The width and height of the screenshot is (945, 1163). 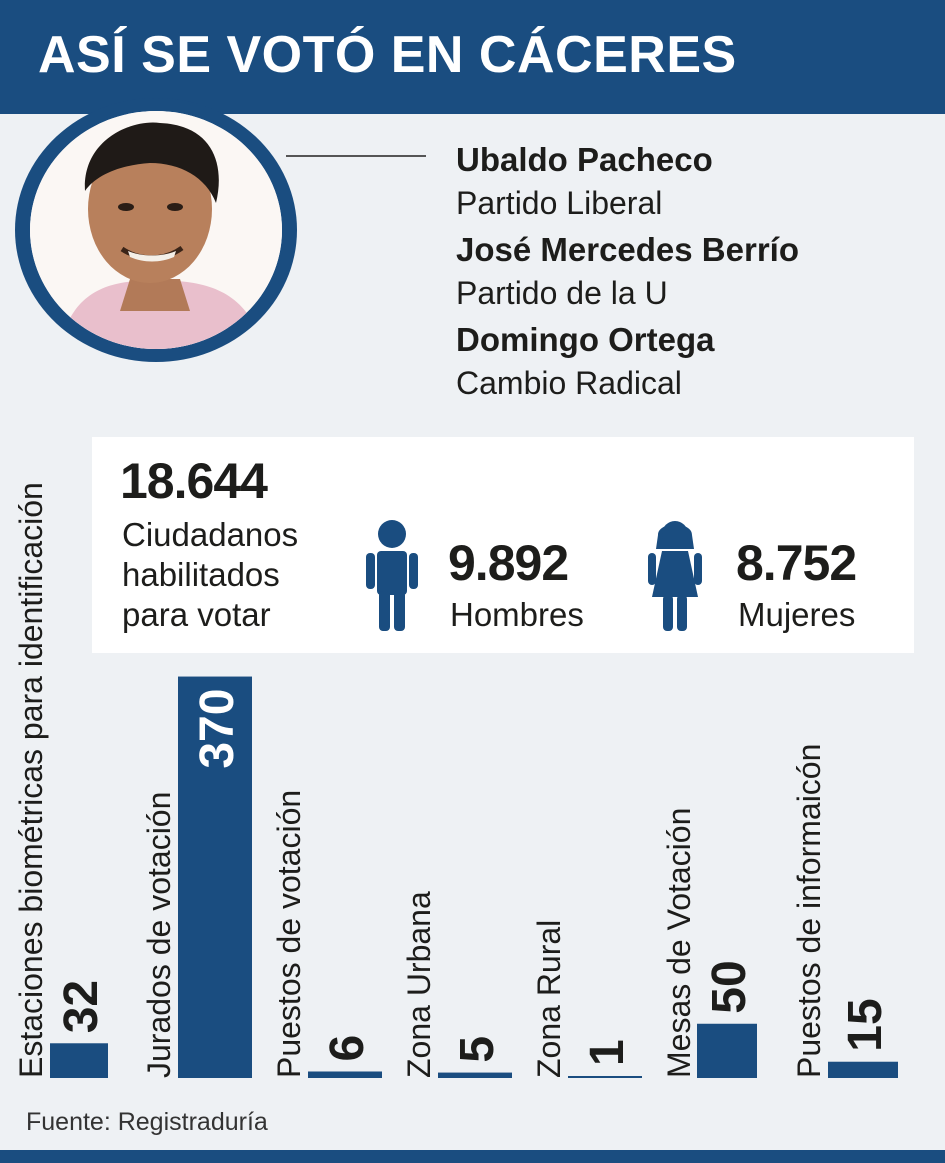 What do you see at coordinates (392, 575) in the screenshot?
I see `male-person-icon` at bounding box center [392, 575].